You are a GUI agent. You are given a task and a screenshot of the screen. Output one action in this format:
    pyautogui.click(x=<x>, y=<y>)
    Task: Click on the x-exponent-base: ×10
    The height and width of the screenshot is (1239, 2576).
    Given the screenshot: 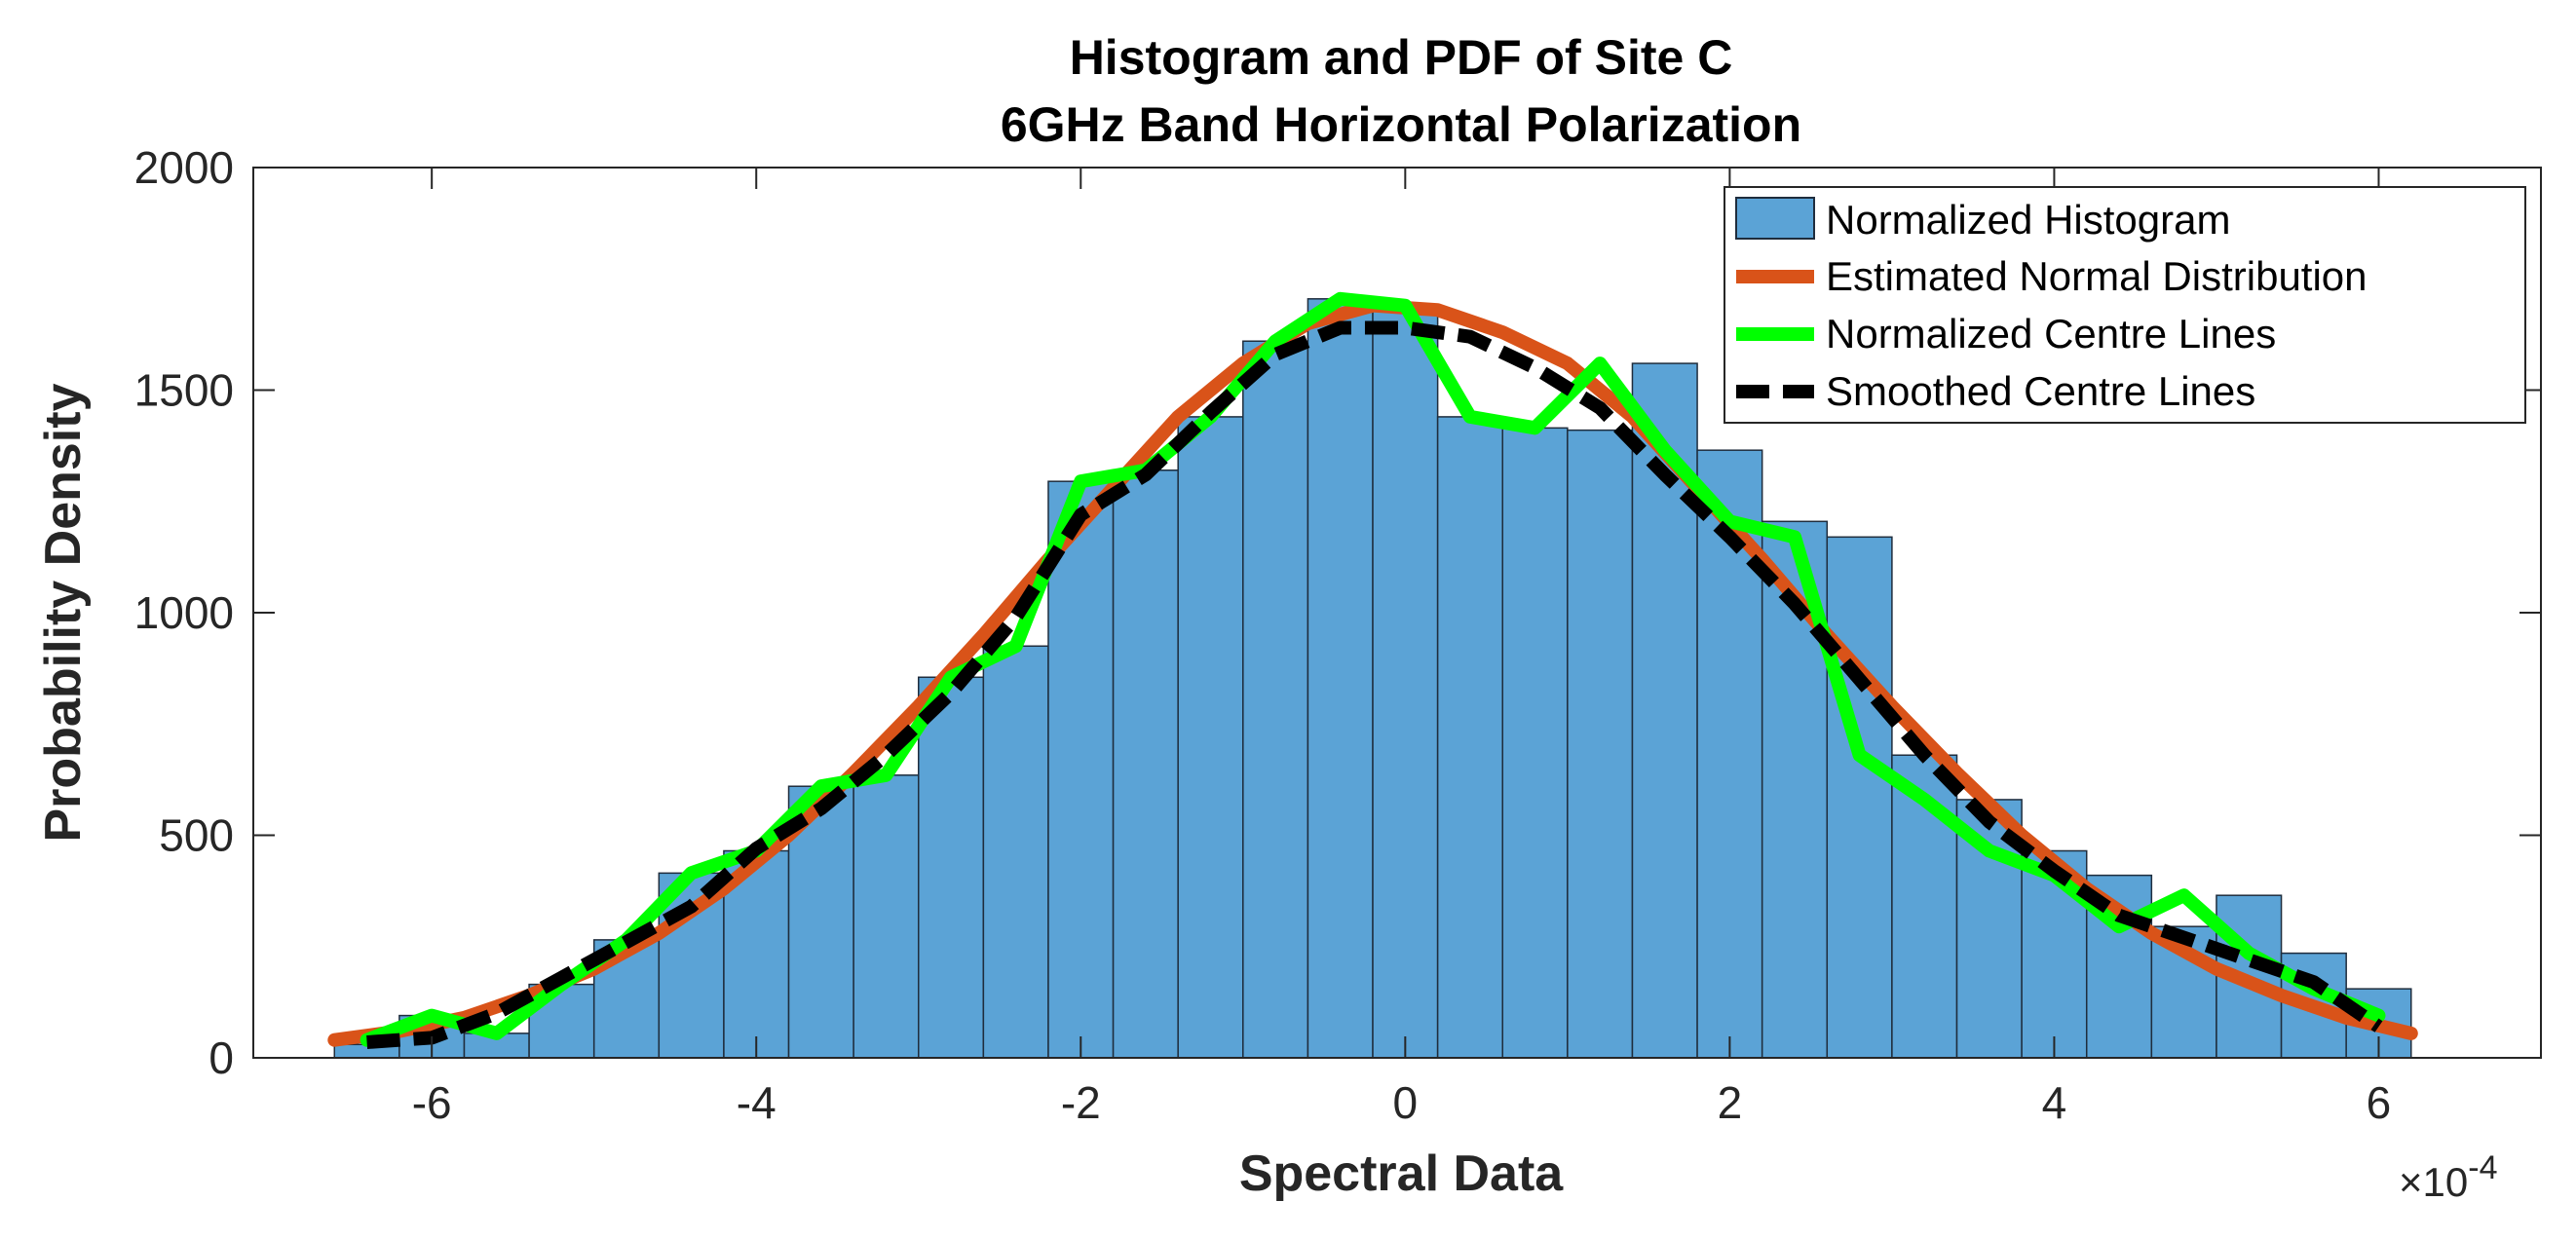 What is the action you would take?
    pyautogui.click(x=2433, y=1182)
    